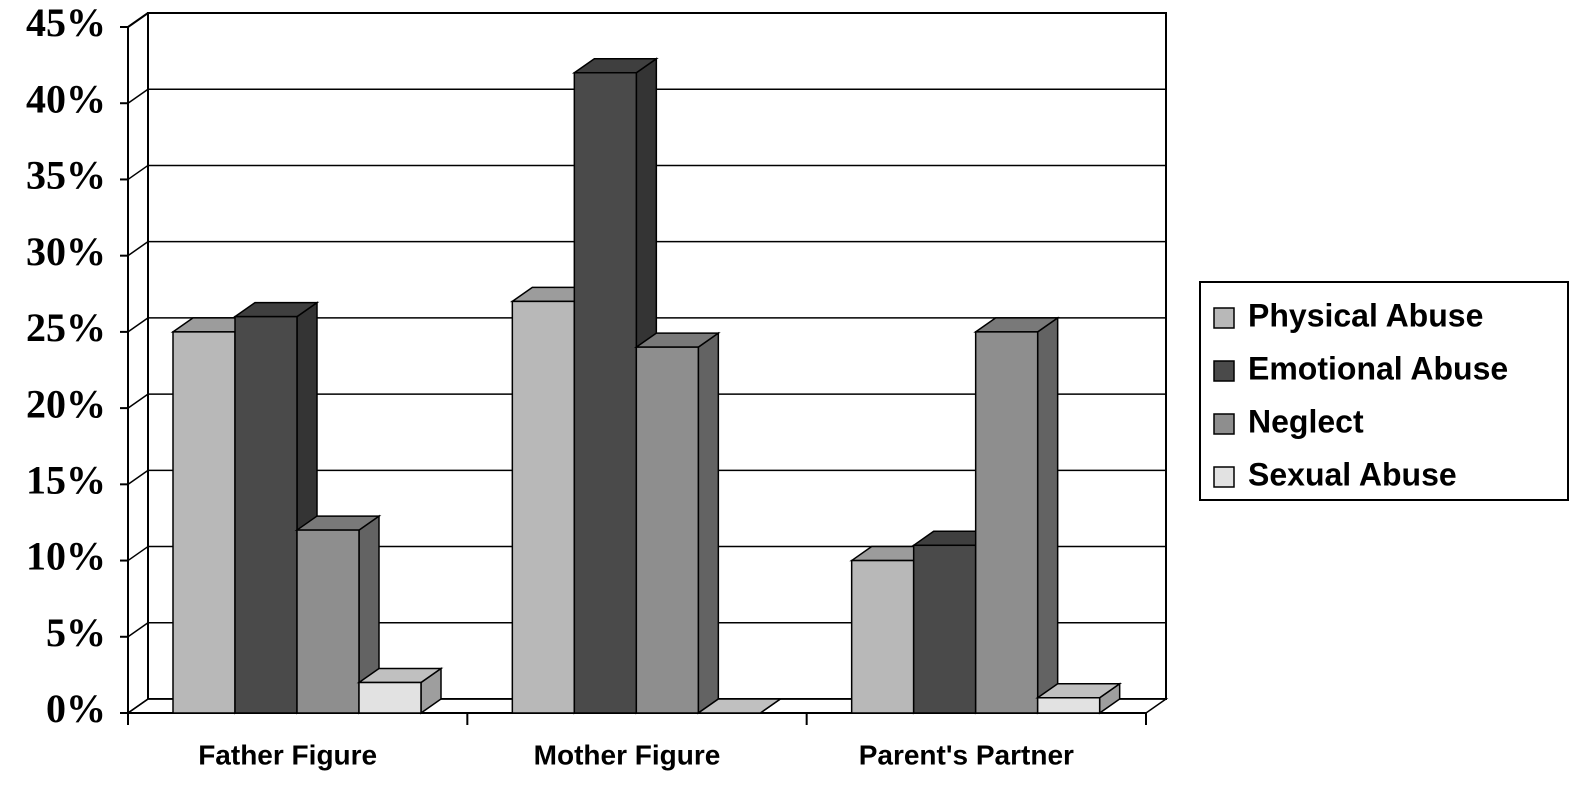 The image size is (1588, 786). Describe the element at coordinates (66, 251) in the screenshot. I see `y-tick-label: 30%` at that location.